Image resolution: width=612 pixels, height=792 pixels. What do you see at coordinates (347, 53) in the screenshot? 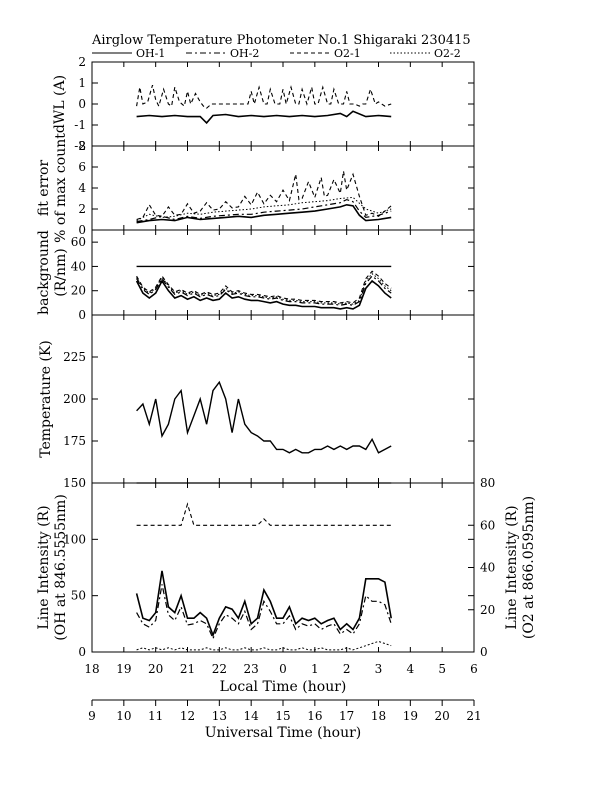
I see `legend-label: O2-1` at bounding box center [347, 53].